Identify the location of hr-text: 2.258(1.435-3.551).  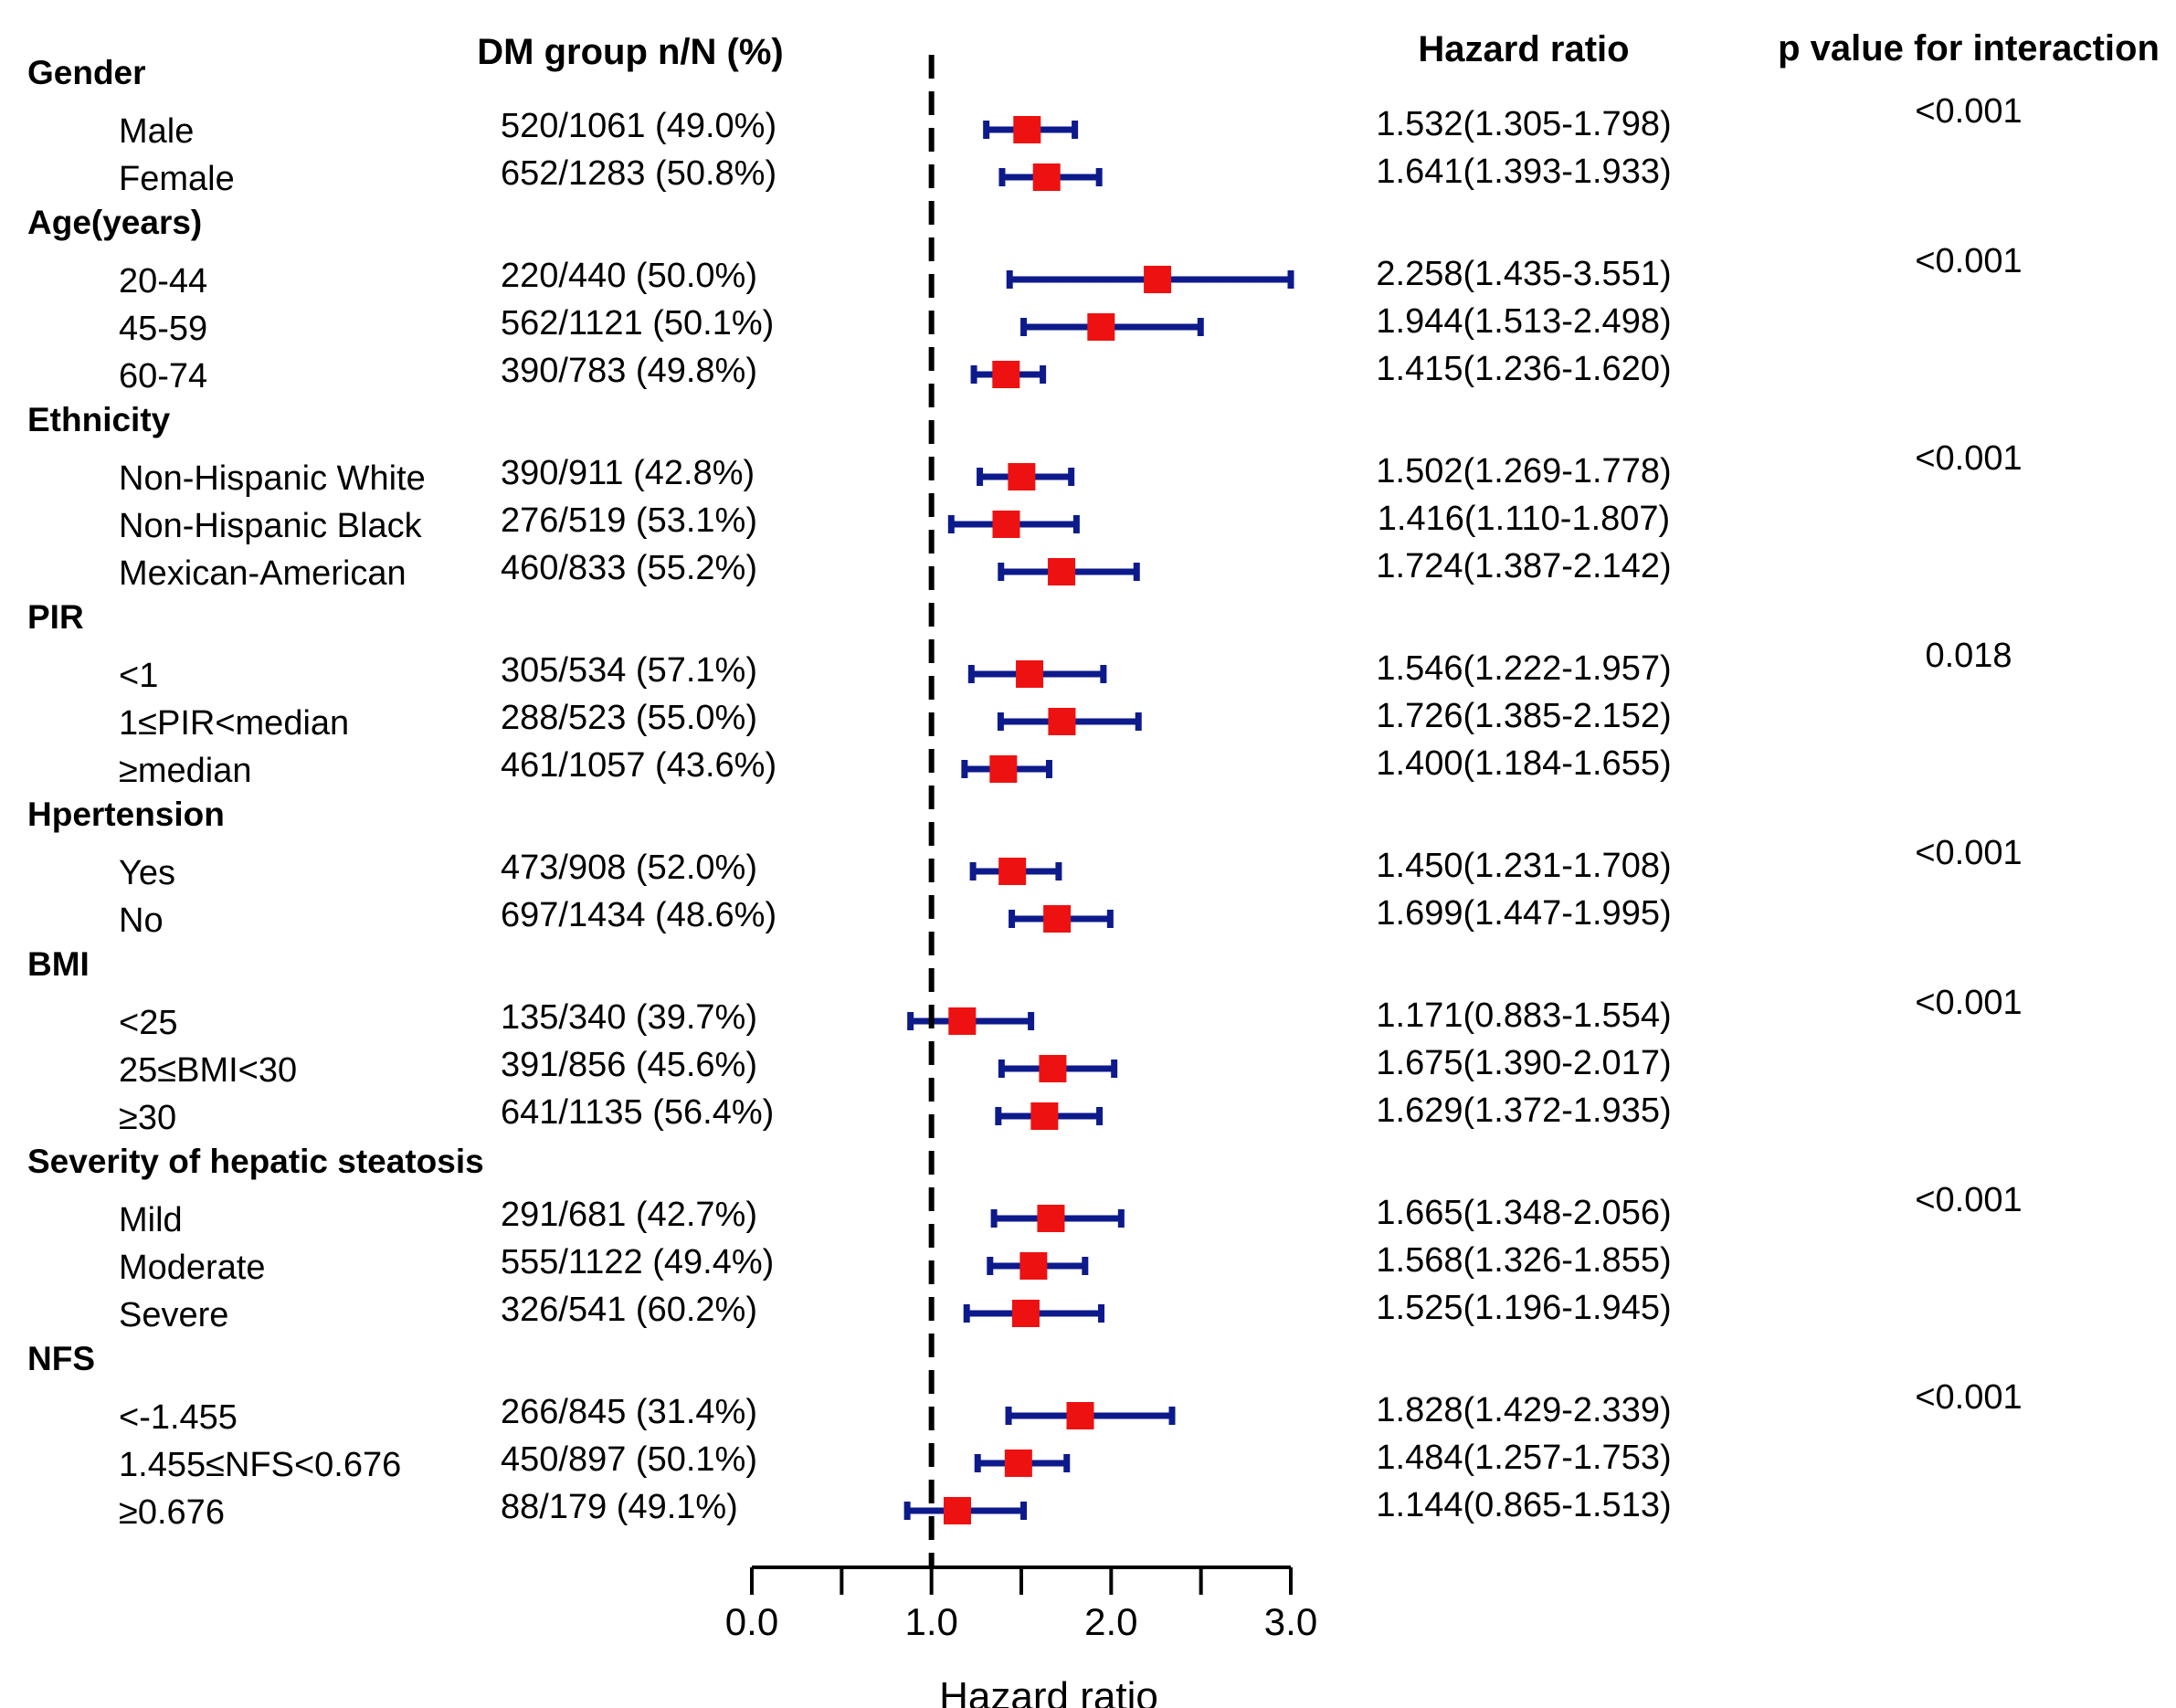
(1523, 274).